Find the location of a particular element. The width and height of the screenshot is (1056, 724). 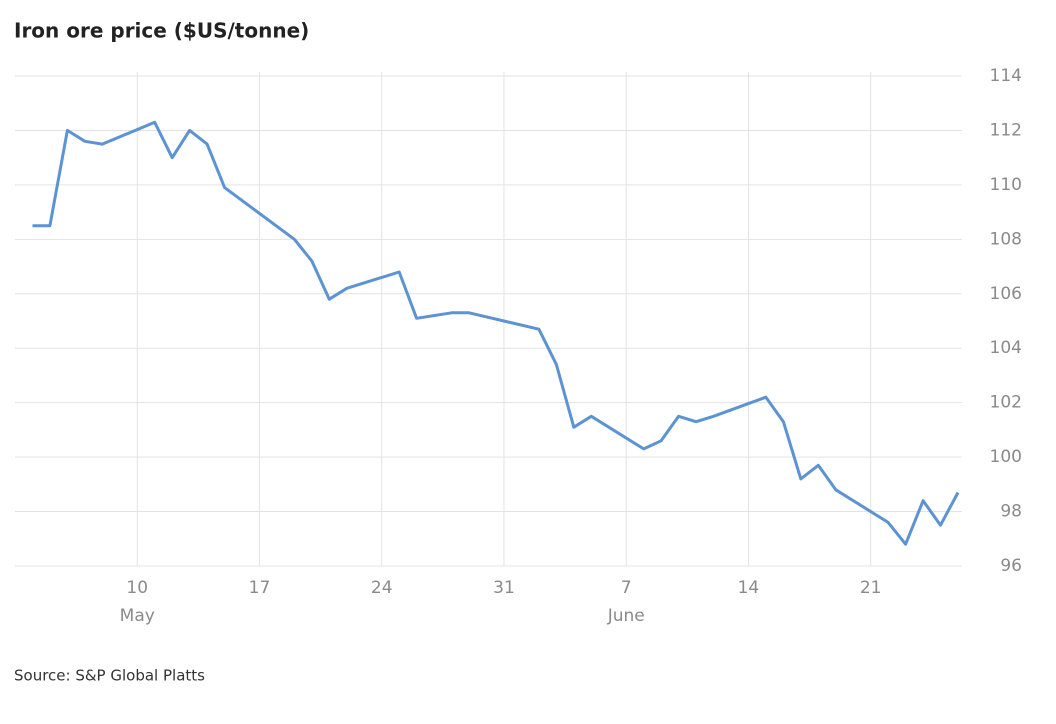

x-tick-label: 21 is located at coordinates (871, 588).